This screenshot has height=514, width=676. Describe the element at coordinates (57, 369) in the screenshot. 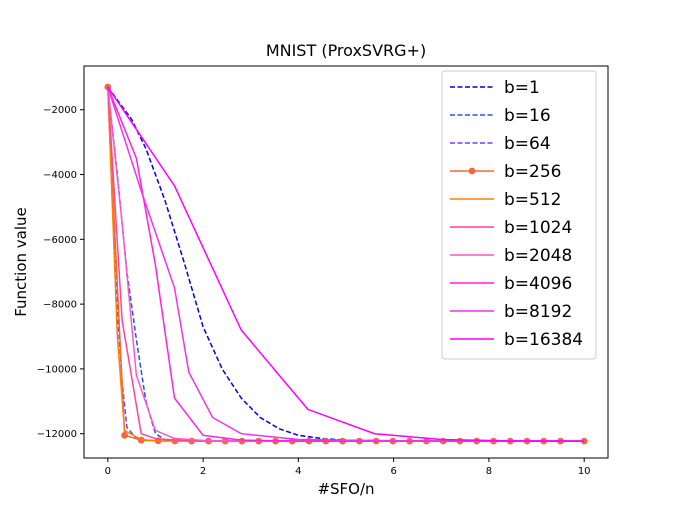

I see `y-tick-label: −10000` at that location.